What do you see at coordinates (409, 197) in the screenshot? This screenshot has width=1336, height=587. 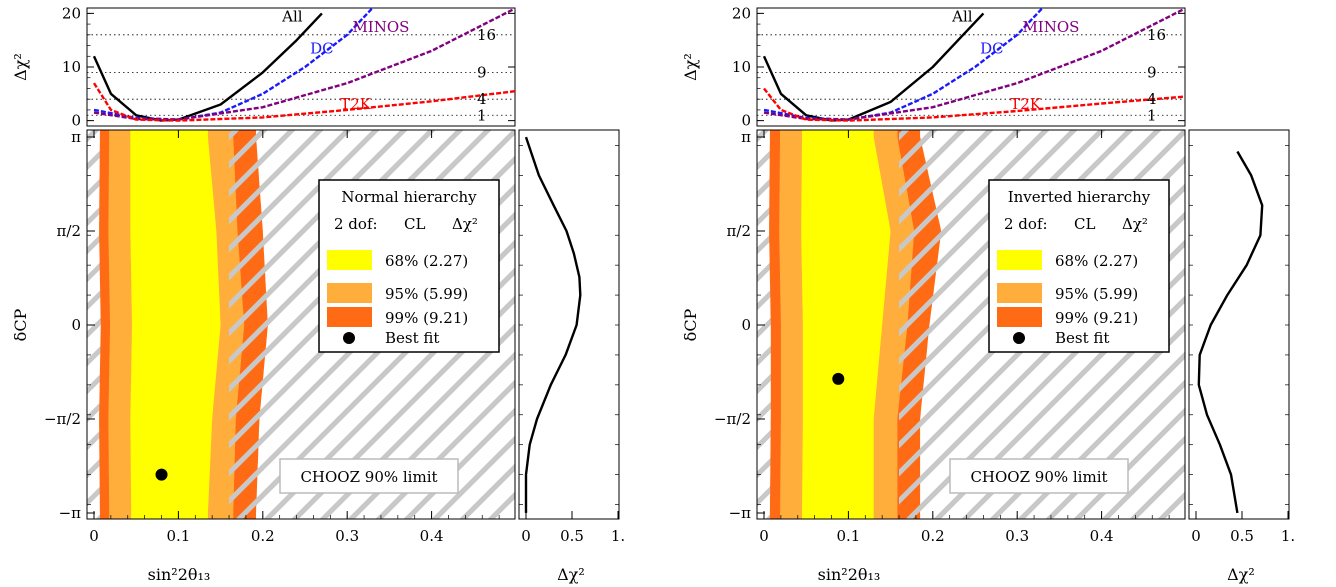 I see `legend-title: Normal hierarchy` at bounding box center [409, 197].